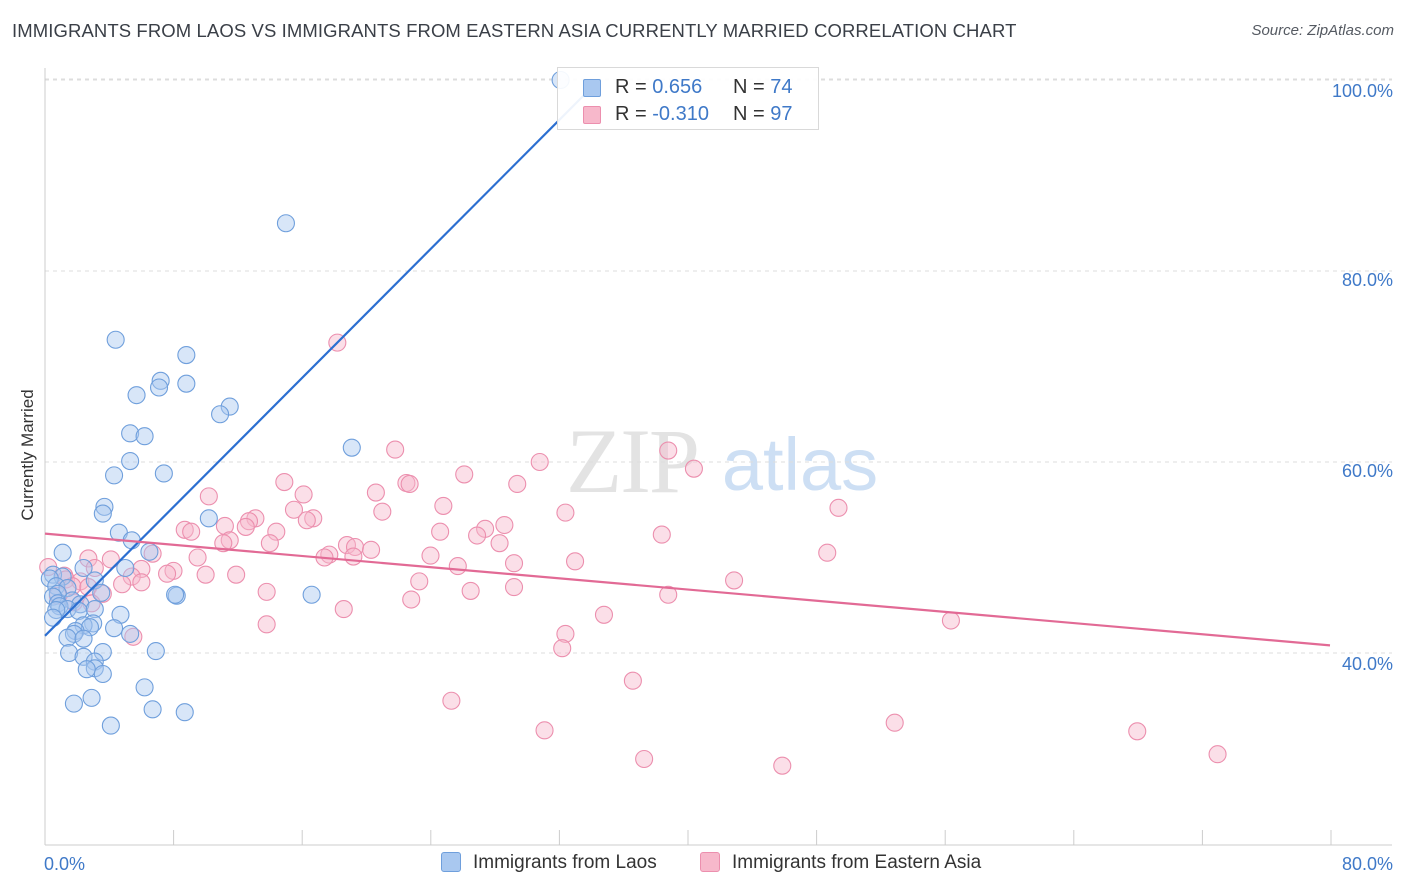 The width and height of the screenshot is (1406, 892). Describe the element at coordinates (857, 862) in the screenshot. I see `legend-label-eastern-asia: Immigrants from Eastern Asia` at that location.